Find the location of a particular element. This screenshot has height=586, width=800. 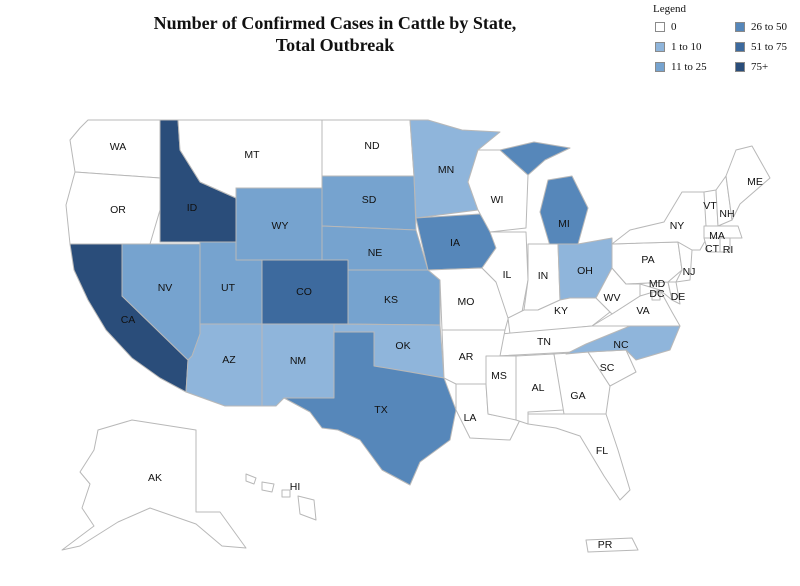

state-label-NM: NM is located at coordinates (298, 361).